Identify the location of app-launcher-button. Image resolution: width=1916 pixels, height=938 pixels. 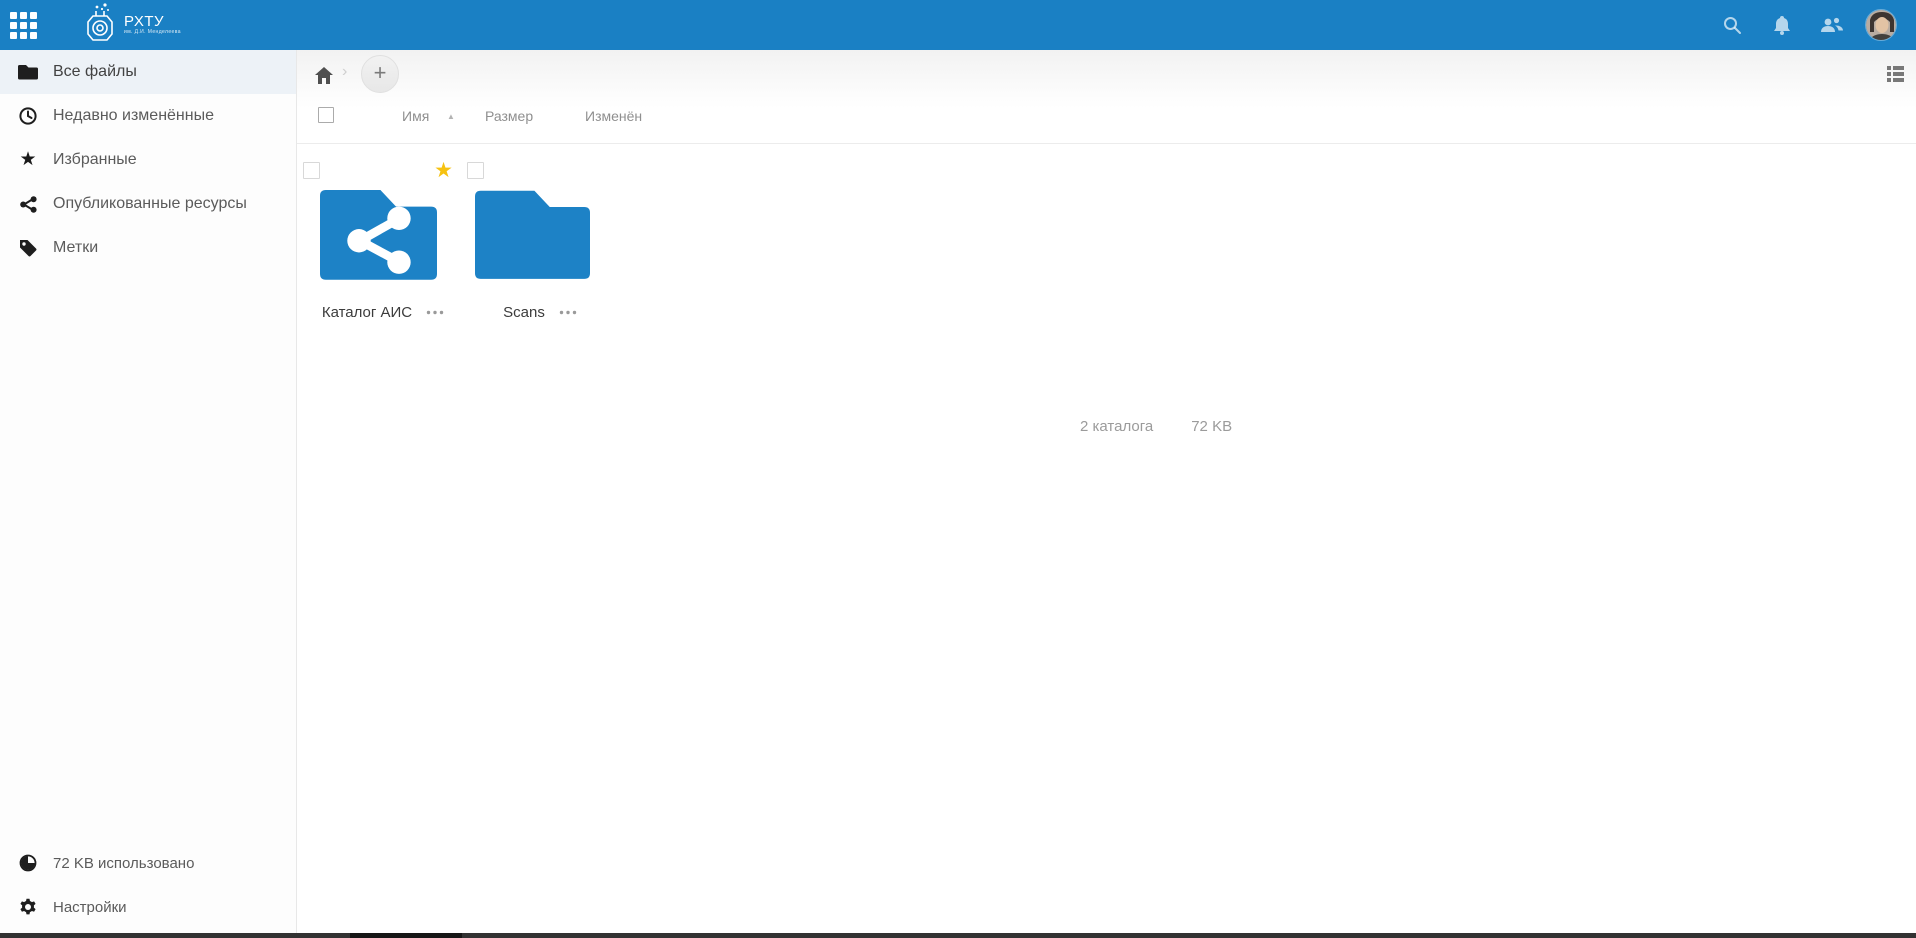
(23, 25).